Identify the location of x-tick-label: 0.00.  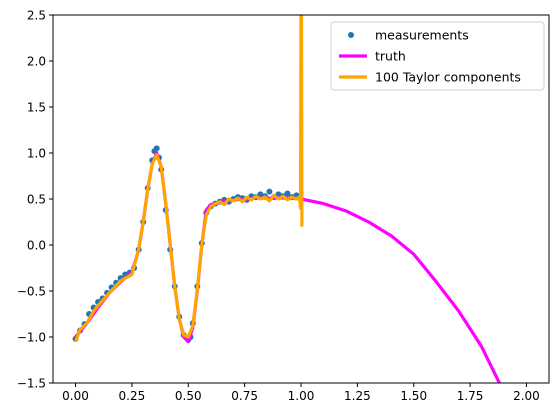
(75, 396).